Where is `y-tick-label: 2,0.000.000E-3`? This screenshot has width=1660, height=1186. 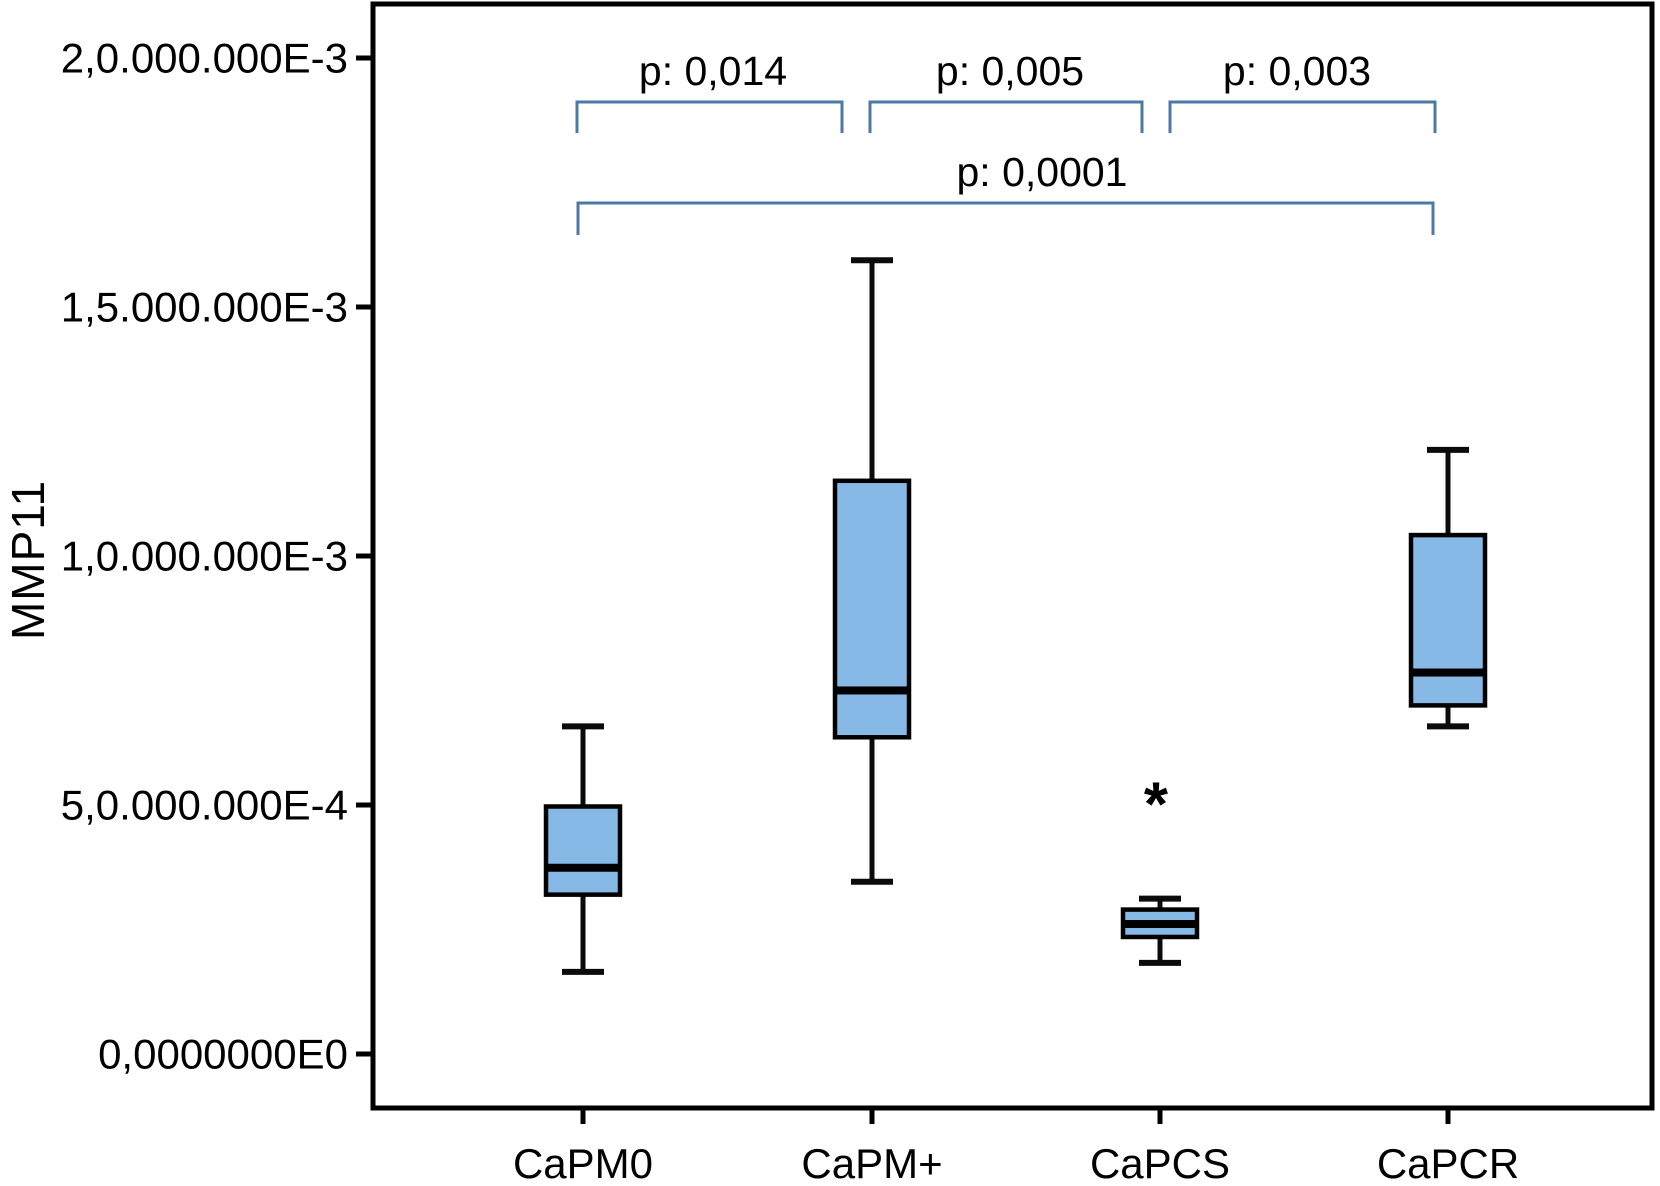 y-tick-label: 2,0.000.000E-3 is located at coordinates (204, 58).